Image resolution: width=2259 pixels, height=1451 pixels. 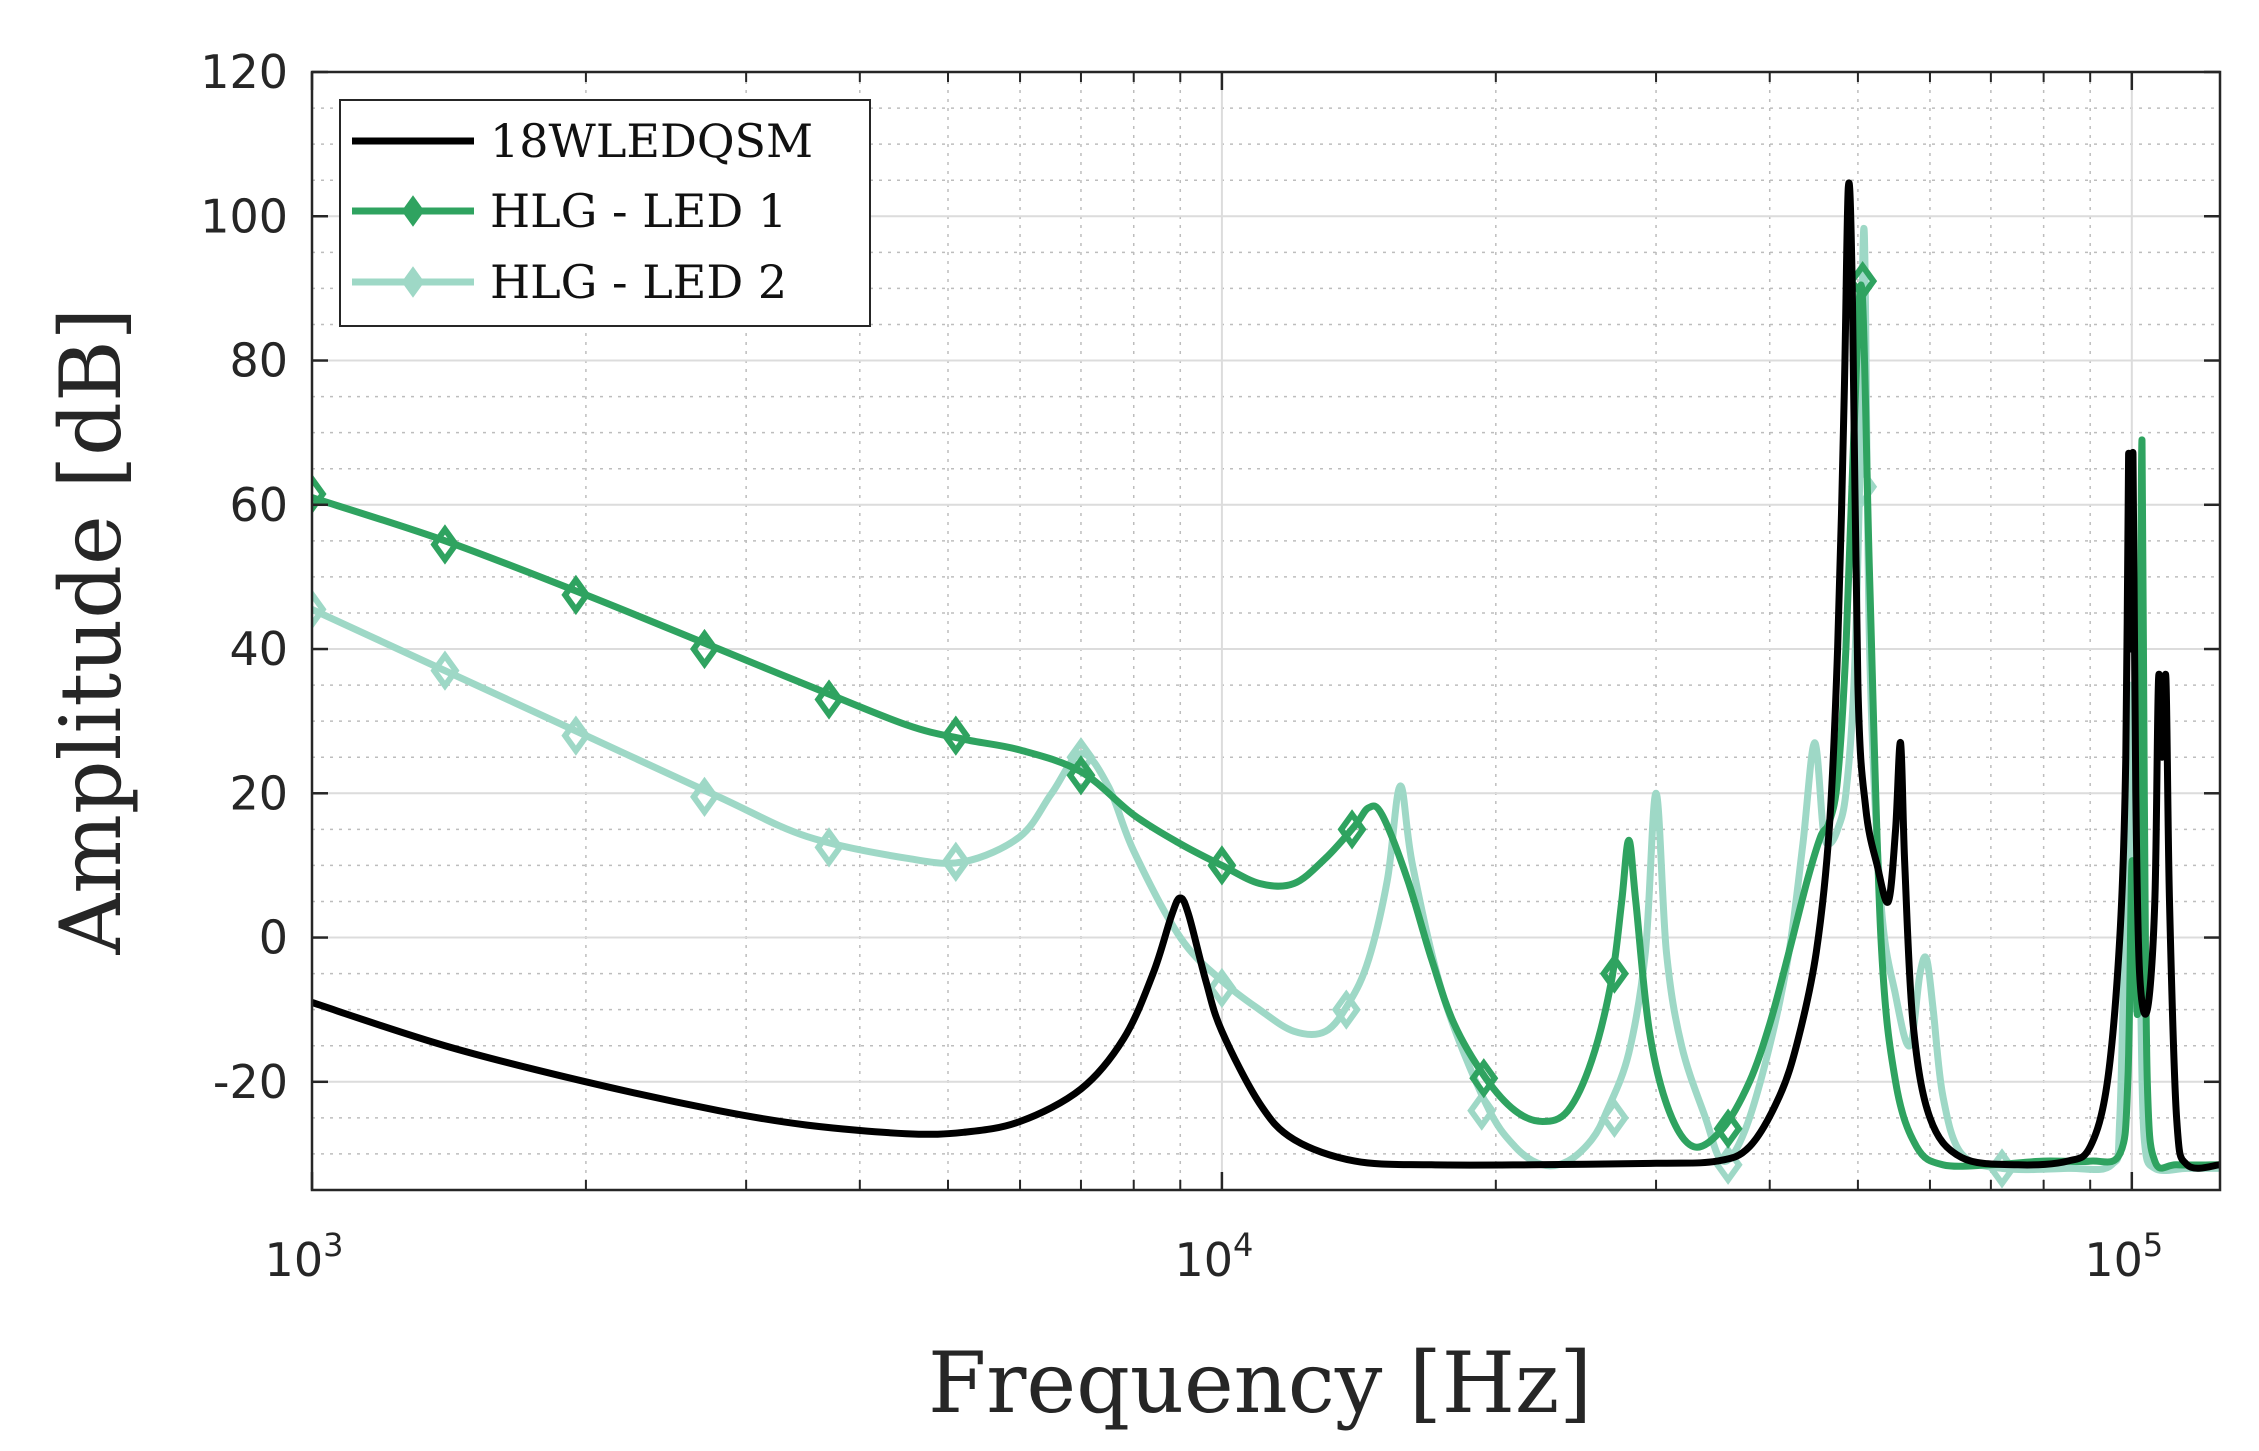 I want to click on x-tick-label: 10⁴, so click(x=1213, y=1256).